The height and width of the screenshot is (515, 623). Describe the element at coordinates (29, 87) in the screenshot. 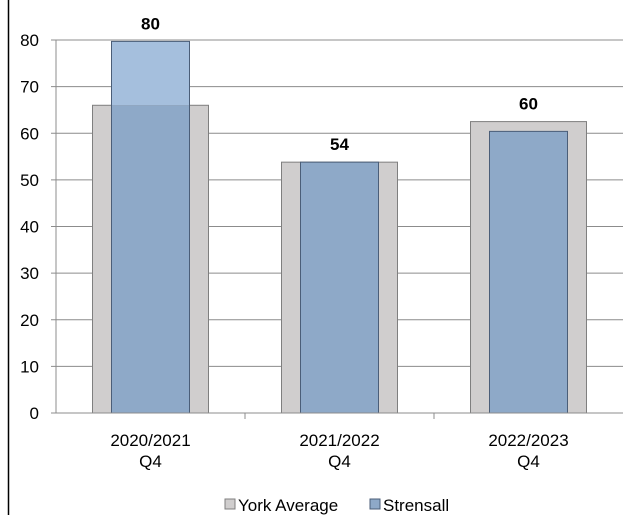

I see `y-tick-label: 70` at that location.